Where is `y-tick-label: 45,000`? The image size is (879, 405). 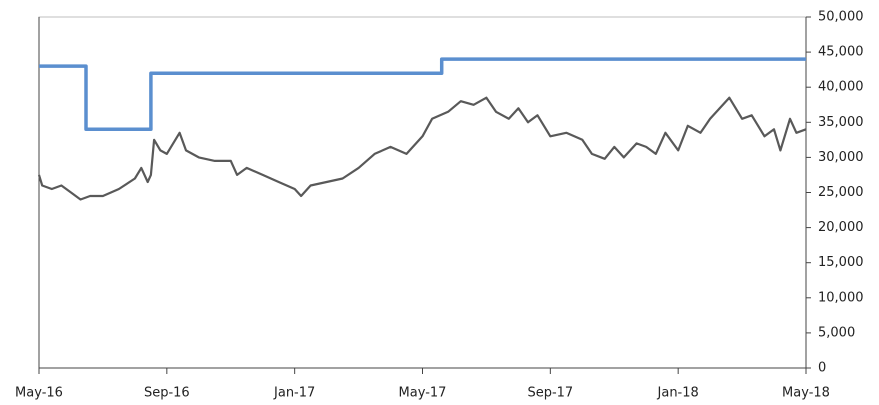
y-tick-label: 45,000 is located at coordinates (841, 52).